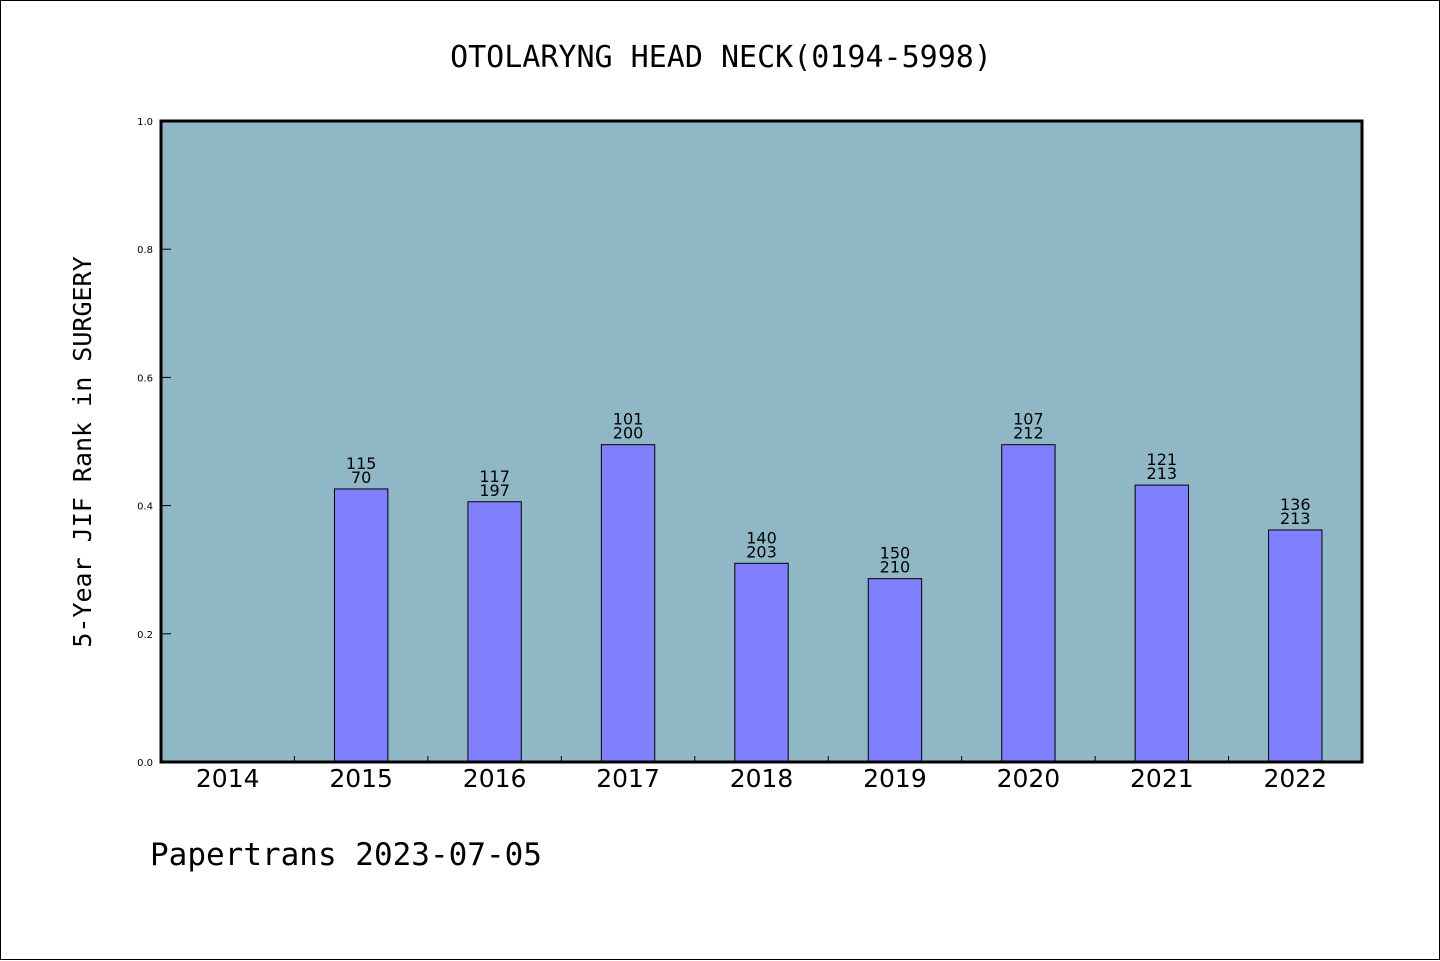 This screenshot has height=961, width=1440. What do you see at coordinates (1295, 504) in the screenshot?
I see `bar-label-top: 136` at bounding box center [1295, 504].